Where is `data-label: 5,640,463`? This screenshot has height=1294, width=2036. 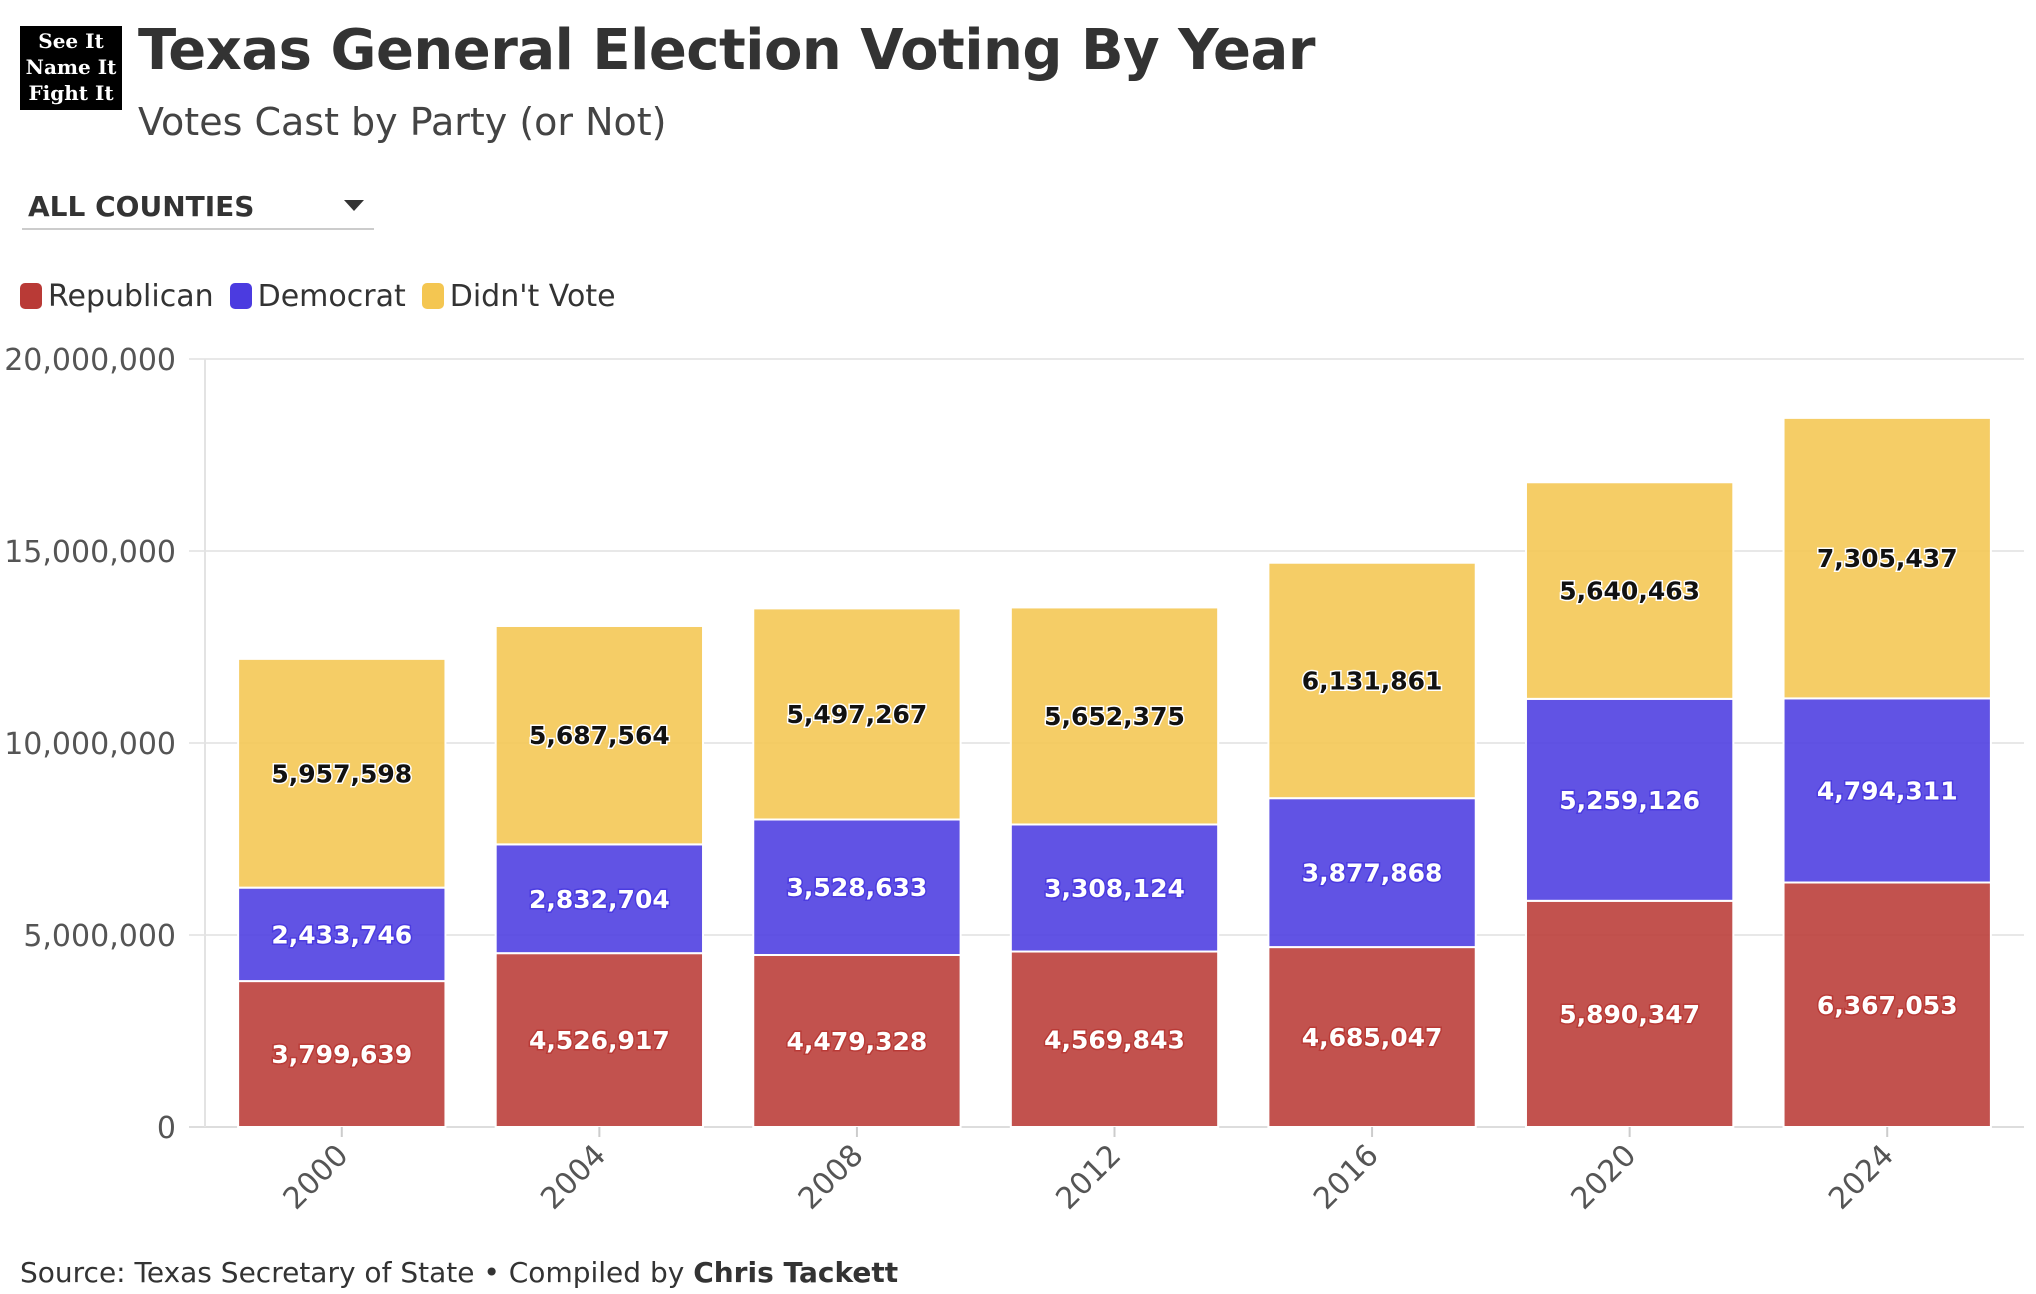
data-label: 5,640,463 is located at coordinates (1629, 591).